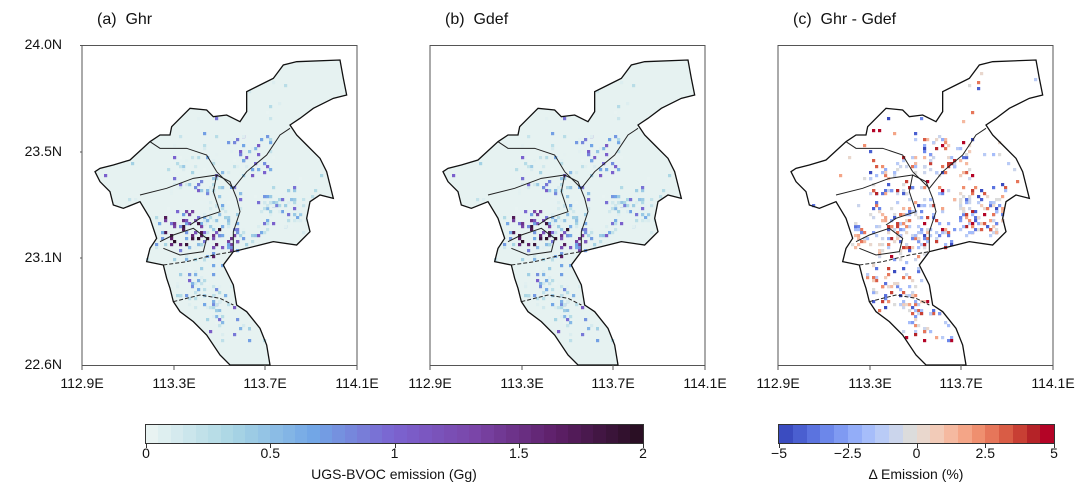 This screenshot has height=501, width=1092. I want to click on colorbar-tick-label: 0.5, so click(270, 453).